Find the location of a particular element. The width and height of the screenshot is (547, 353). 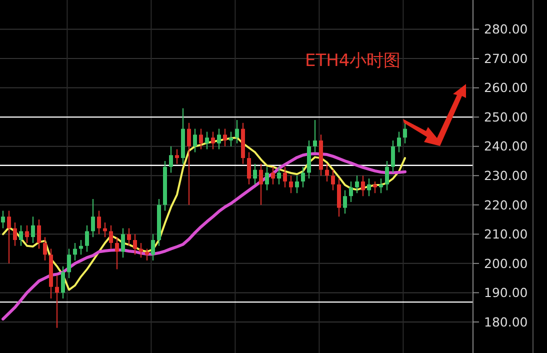

y-tick-label: 280.00 is located at coordinates (506, 29).